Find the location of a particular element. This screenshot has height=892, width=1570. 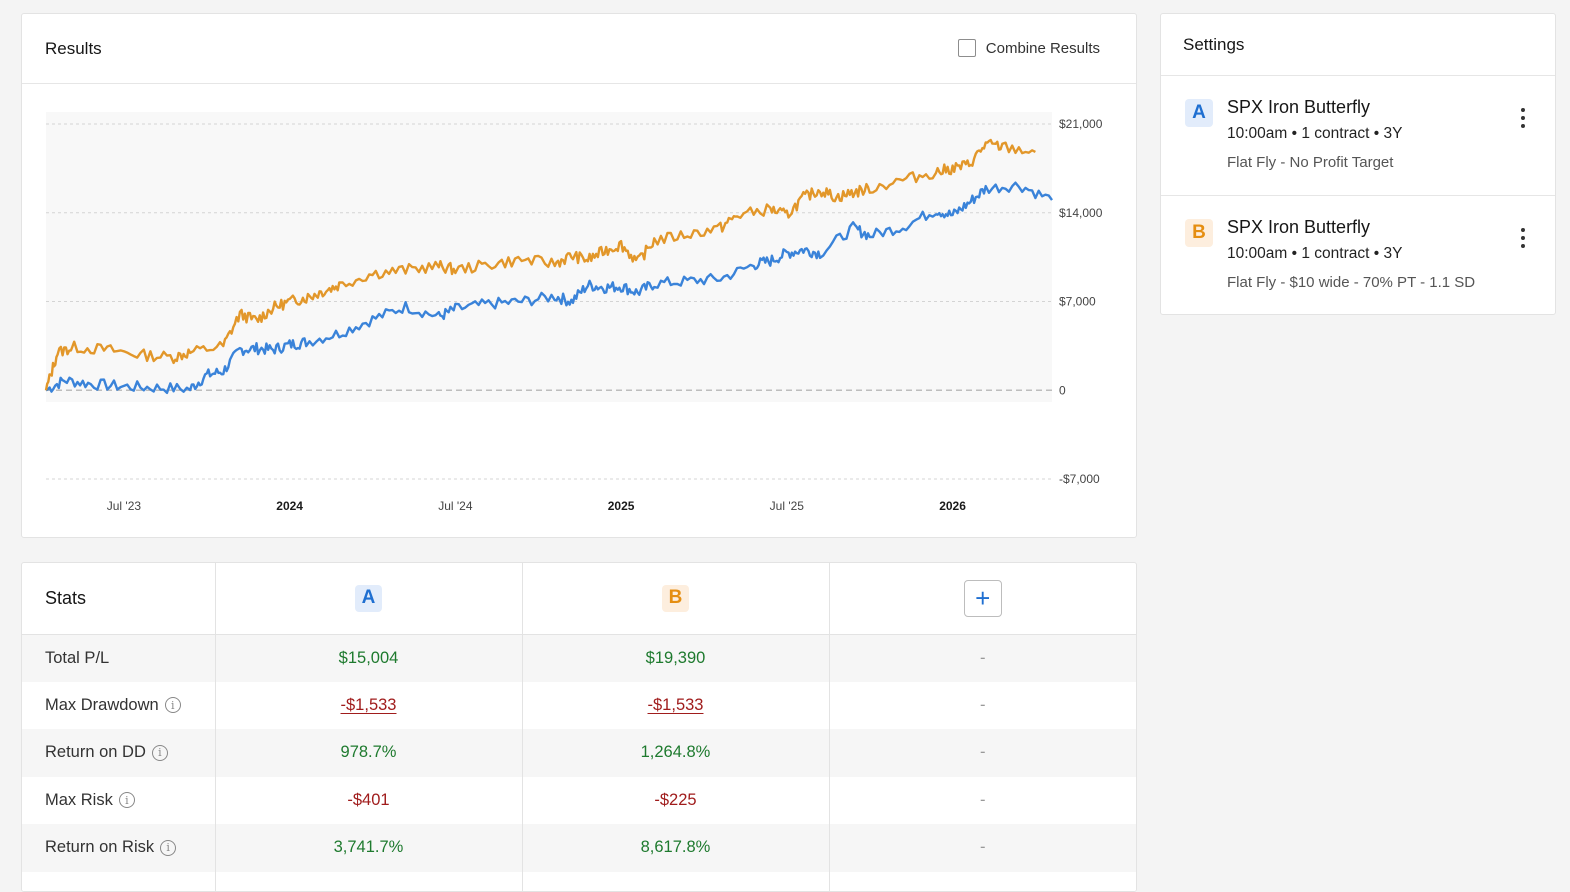

stat-value-a-link: -$1,533 is located at coordinates (368, 706).